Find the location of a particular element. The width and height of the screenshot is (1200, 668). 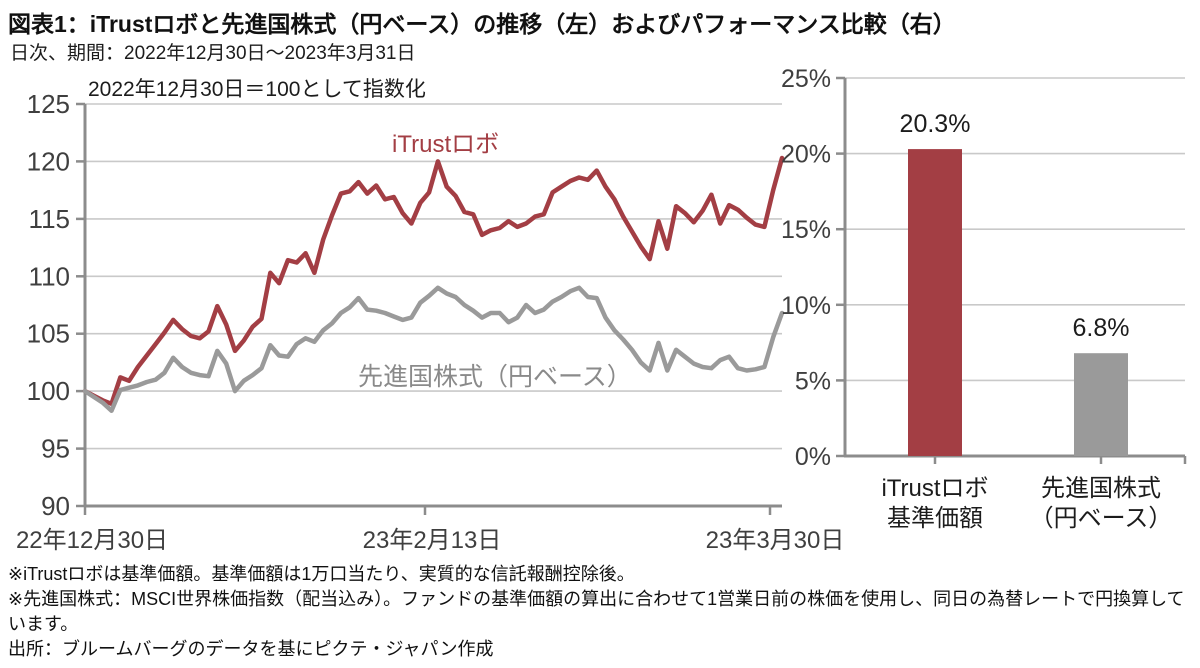

x-tick-label: 23年3月30日 is located at coordinates (775, 540).